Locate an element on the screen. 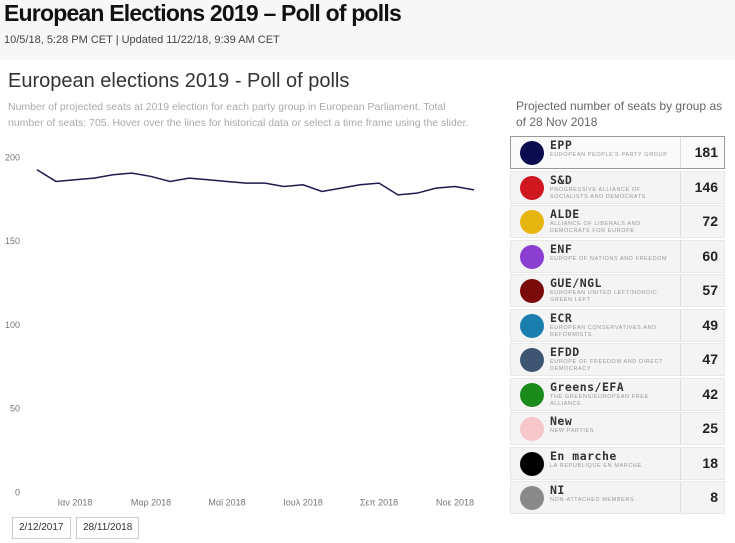  group-name: En marche is located at coordinates (583, 455).